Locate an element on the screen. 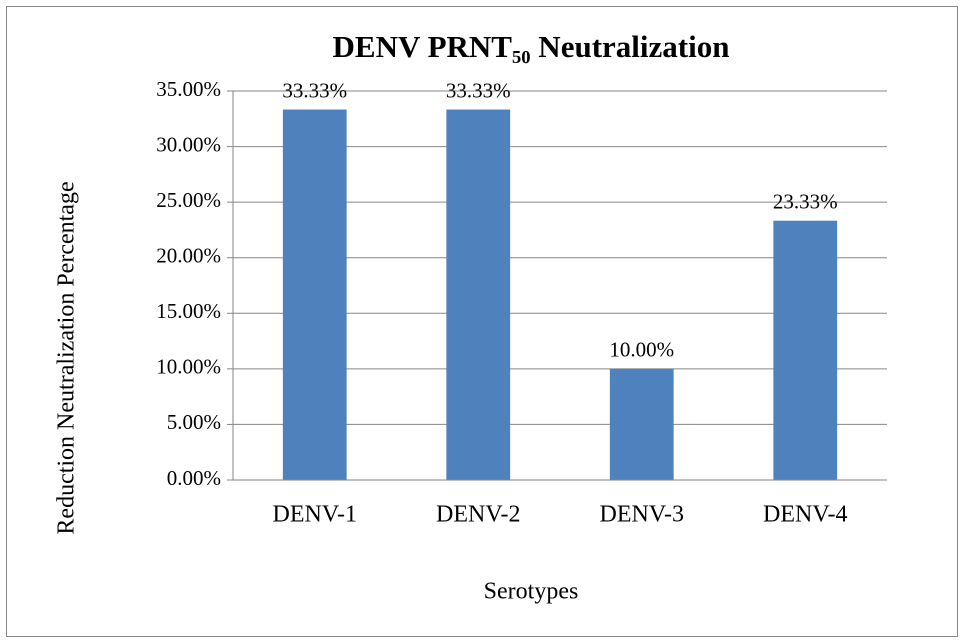  y-tick-label: 0.00% is located at coordinates (194, 478).